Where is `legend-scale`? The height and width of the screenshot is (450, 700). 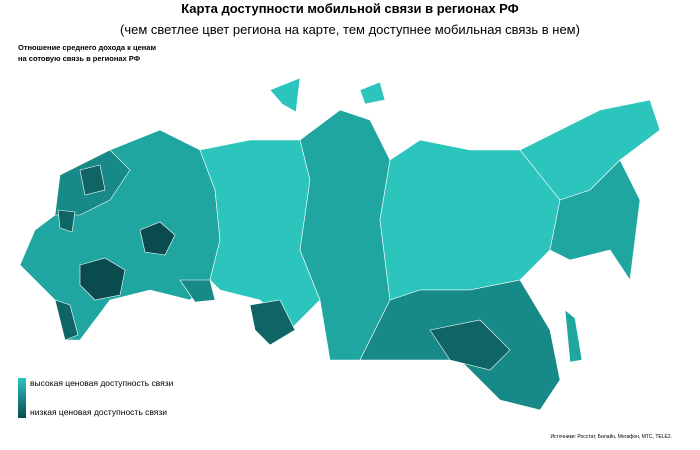
legend-scale is located at coordinates (22, 398).